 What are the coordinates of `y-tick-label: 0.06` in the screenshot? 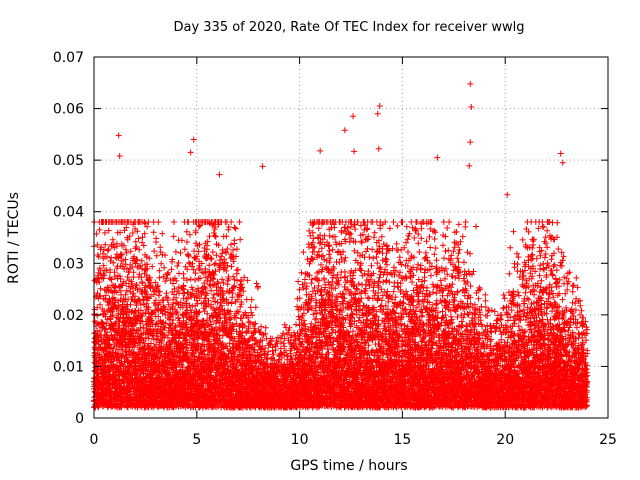 It's located at (68, 110).